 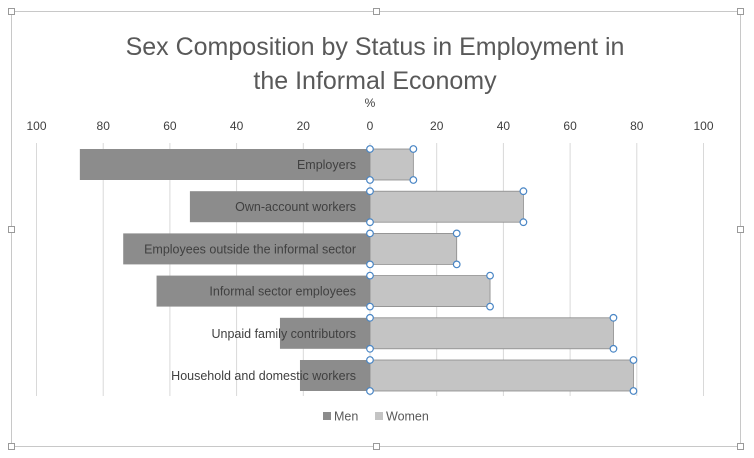 I want to click on resize-handle-middle-left, so click(x=11, y=229).